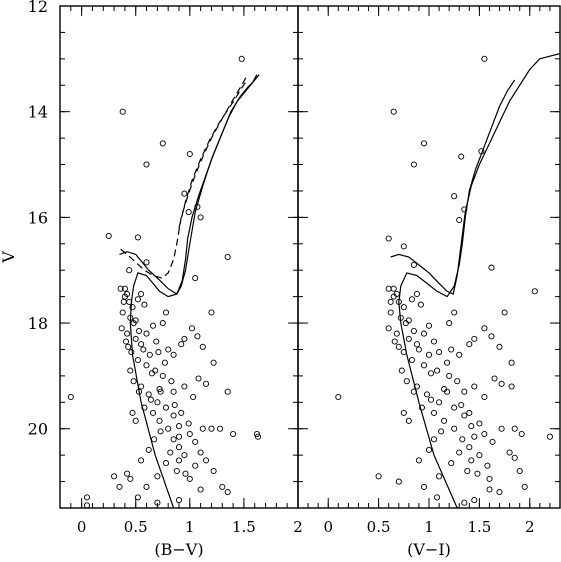 The height and width of the screenshot is (562, 561). Describe the element at coordinates (178, 549) in the screenshot. I see `x-axis-label: (B−V)` at that location.